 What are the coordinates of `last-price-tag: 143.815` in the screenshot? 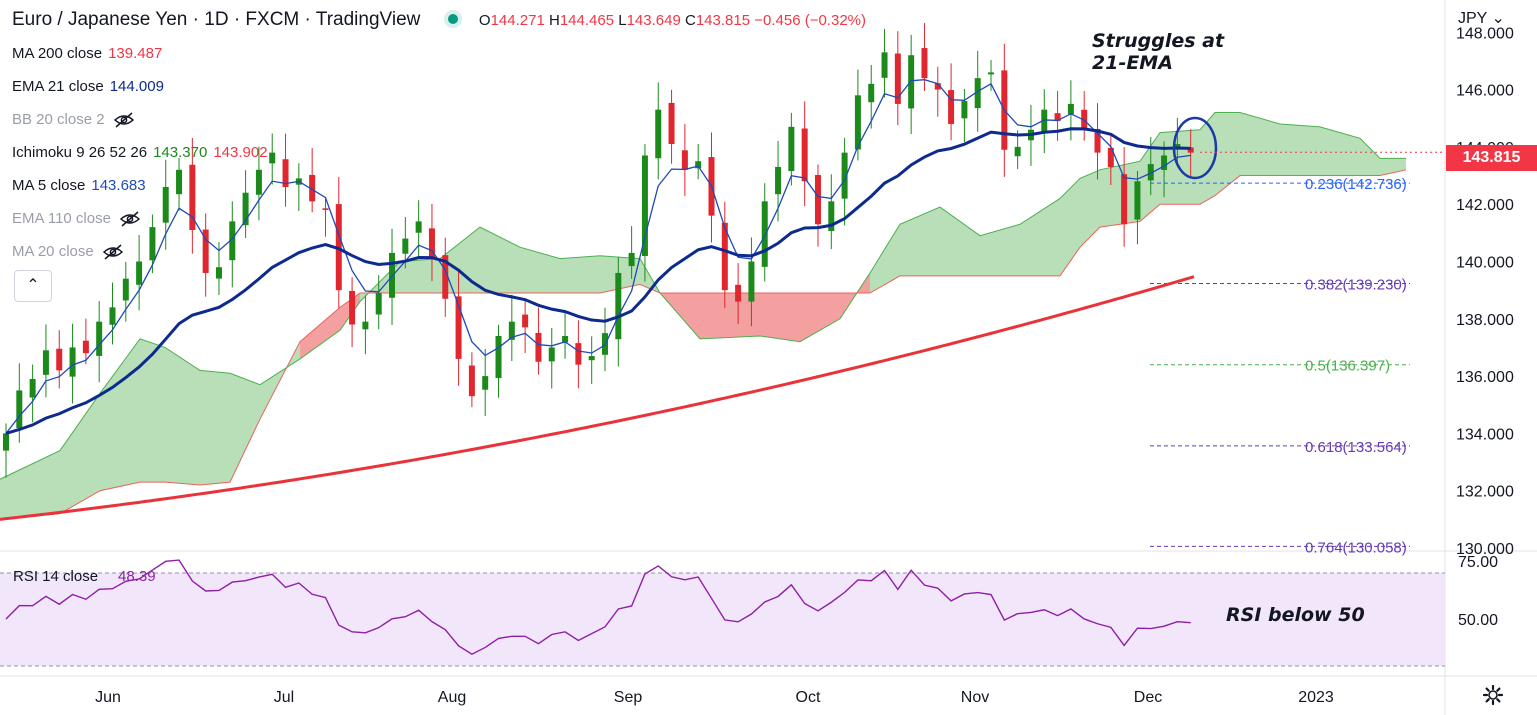 It's located at (1491, 158).